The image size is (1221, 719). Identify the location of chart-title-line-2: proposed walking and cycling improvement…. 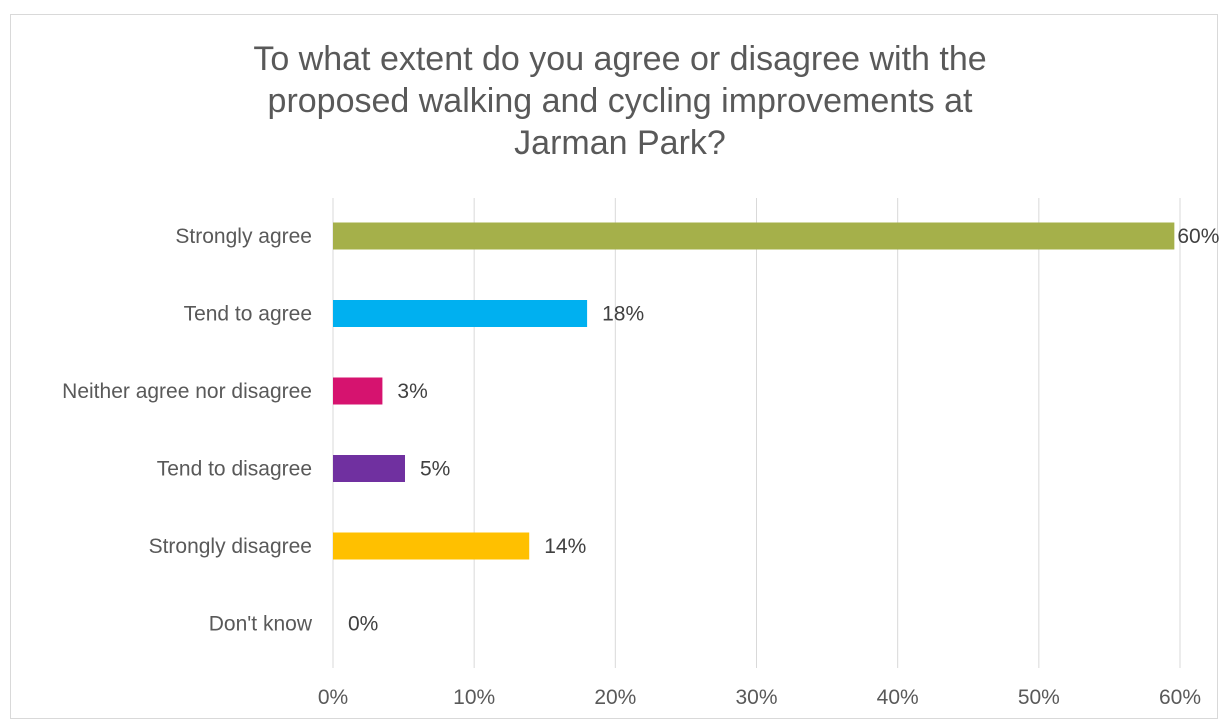
(620, 101).